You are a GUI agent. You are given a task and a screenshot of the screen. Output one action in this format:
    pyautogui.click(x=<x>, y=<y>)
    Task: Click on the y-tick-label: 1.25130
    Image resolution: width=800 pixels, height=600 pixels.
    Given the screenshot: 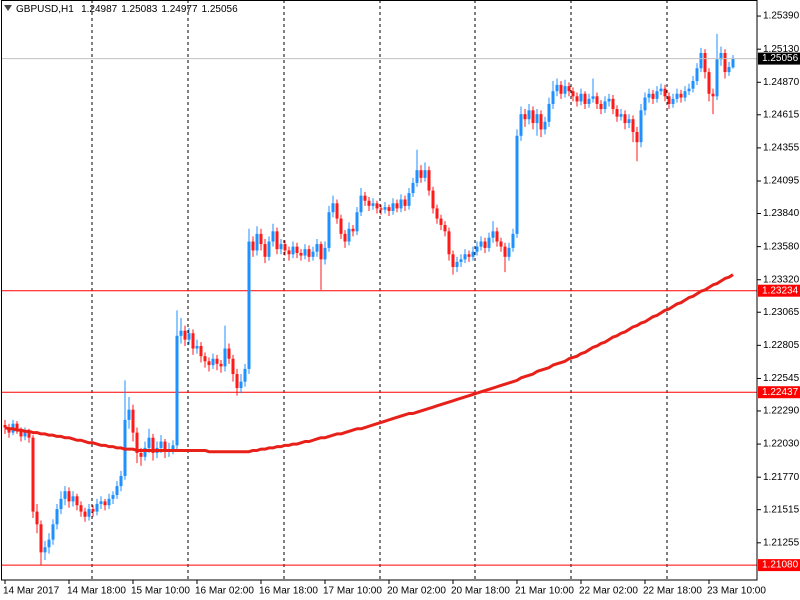 What is the action you would take?
    pyautogui.click(x=781, y=49)
    